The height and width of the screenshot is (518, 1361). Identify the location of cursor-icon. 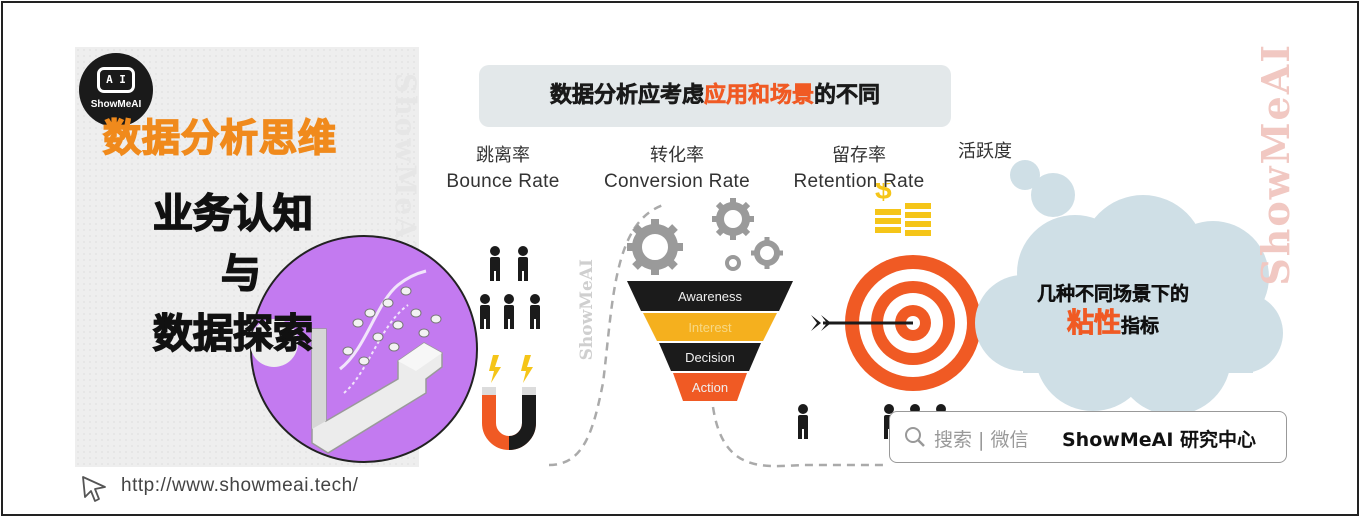
(94, 489).